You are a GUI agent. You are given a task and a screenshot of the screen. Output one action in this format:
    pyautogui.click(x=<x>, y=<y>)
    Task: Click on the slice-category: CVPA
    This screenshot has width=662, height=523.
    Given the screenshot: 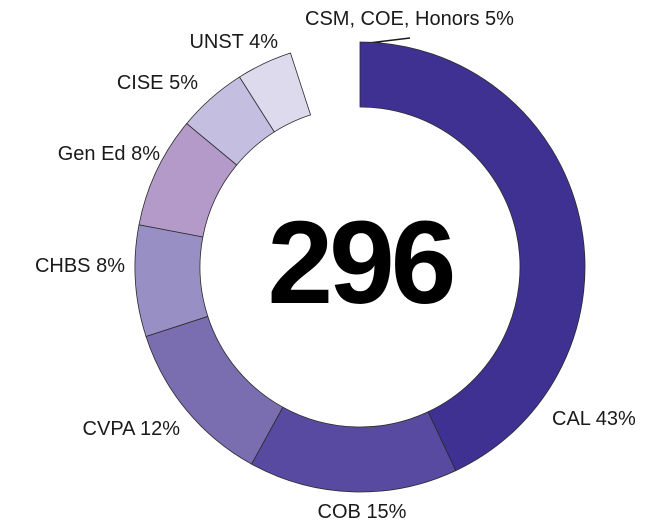 What is the action you would take?
    pyautogui.click(x=110, y=429)
    